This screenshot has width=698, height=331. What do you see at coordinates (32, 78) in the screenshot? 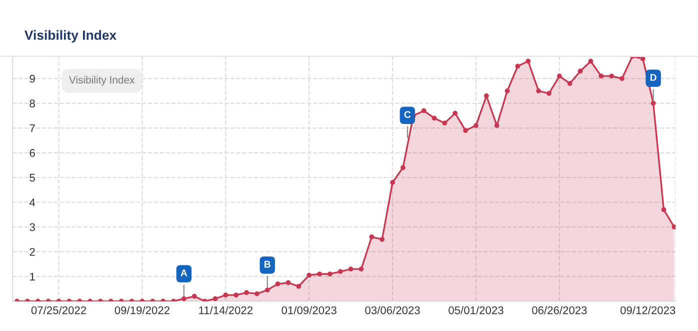
I see `y-tick-label: 9` at bounding box center [32, 78].